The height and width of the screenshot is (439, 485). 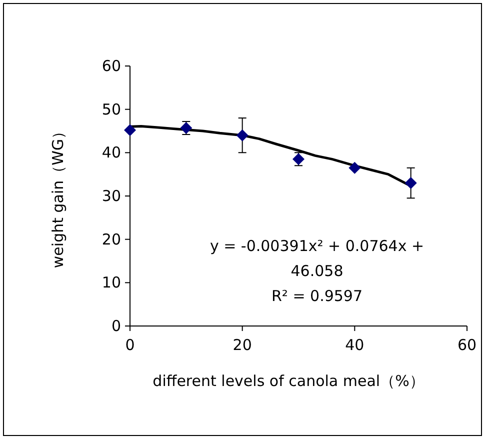 I want to click on annotation: R² = 0.9597, so click(x=317, y=296).